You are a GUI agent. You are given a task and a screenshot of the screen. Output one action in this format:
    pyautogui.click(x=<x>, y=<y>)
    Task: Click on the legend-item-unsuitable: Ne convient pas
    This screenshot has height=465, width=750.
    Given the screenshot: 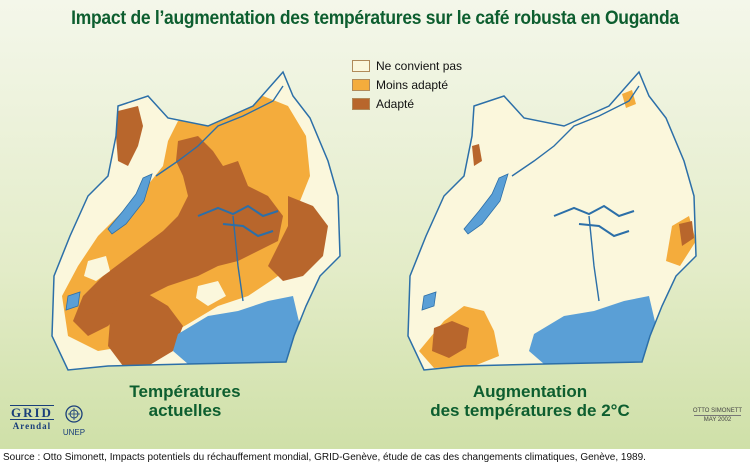 What is the action you would take?
    pyautogui.click(x=407, y=65)
    